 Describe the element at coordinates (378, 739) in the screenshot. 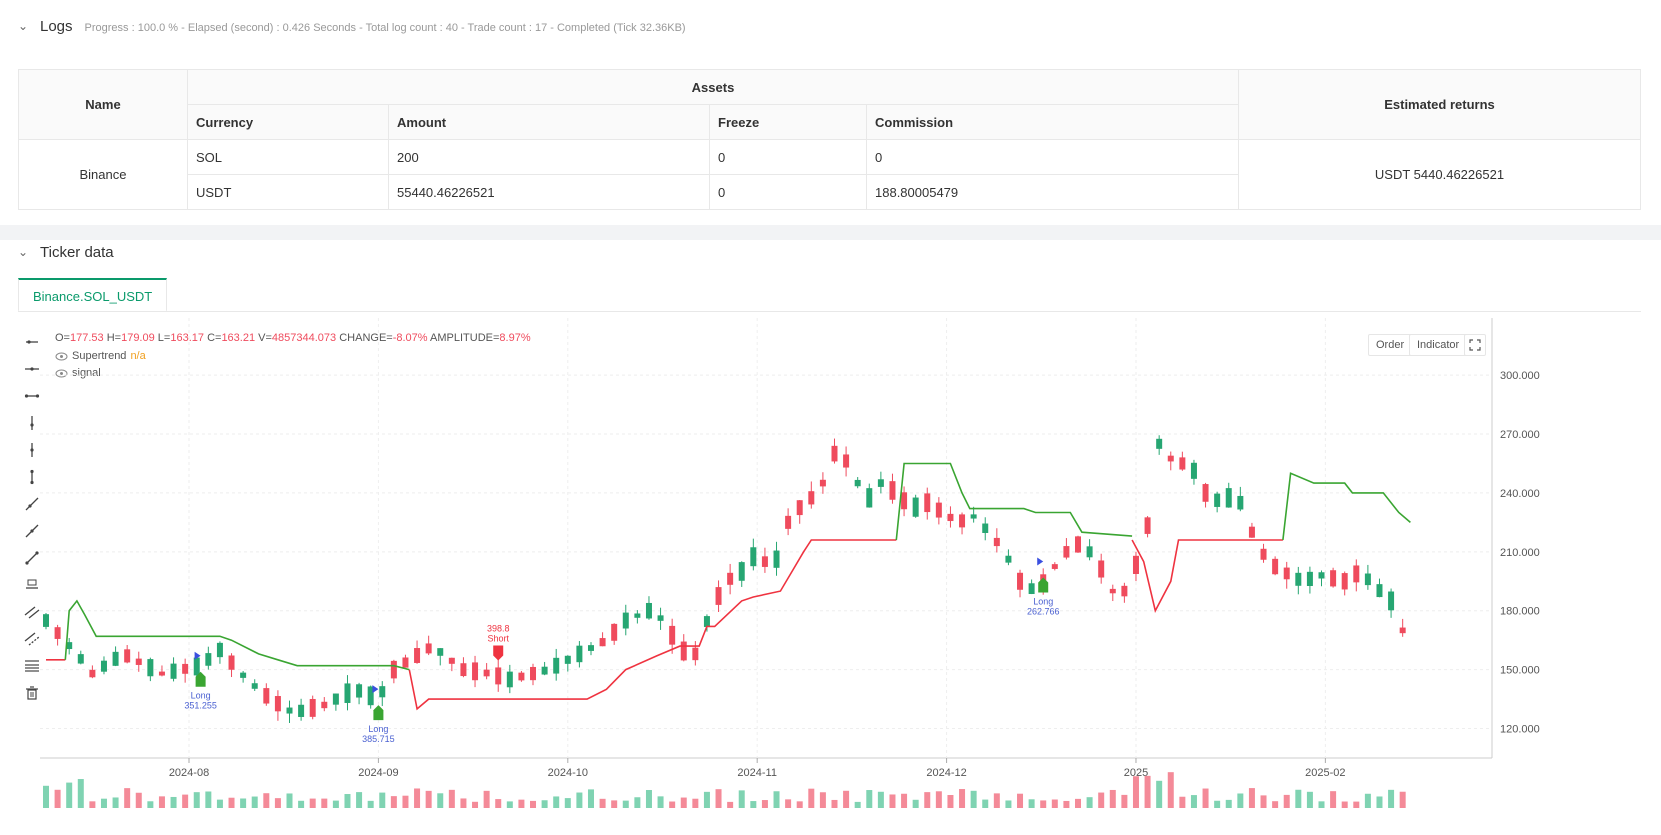

I see `signal-price: 385.715` at that location.